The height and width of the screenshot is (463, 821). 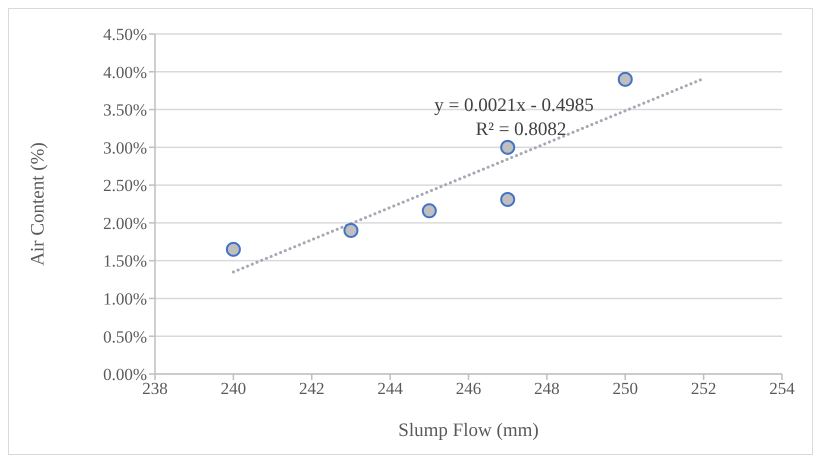 What do you see at coordinates (125, 186) in the screenshot?
I see `y-tick-label: 2.50%` at bounding box center [125, 186].